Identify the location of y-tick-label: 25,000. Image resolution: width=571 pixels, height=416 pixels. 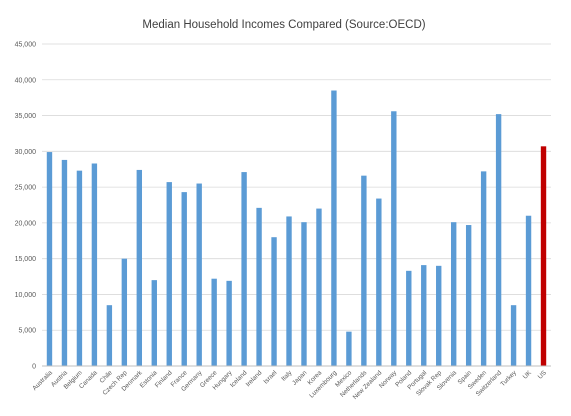
(26, 188).